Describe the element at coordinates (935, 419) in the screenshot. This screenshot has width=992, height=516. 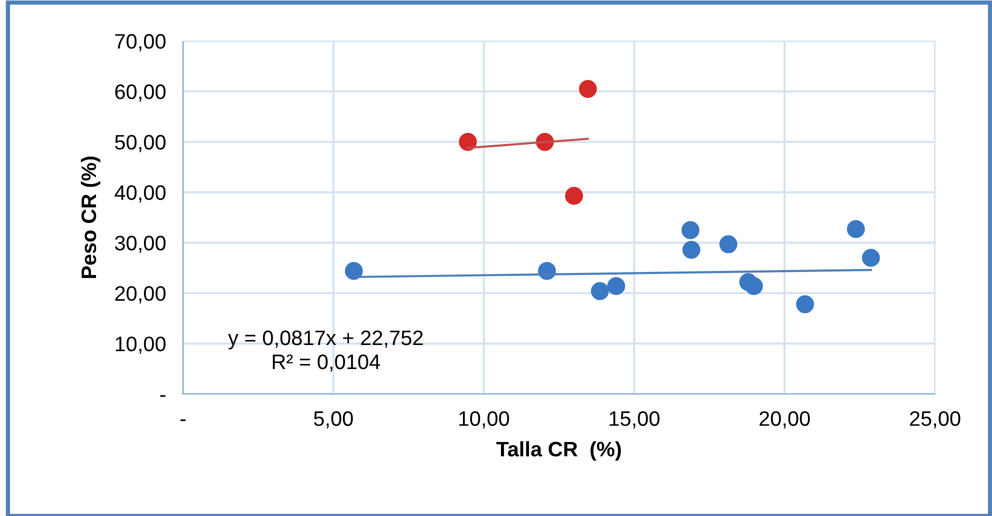
I see `x-tick-label: 25,00` at that location.